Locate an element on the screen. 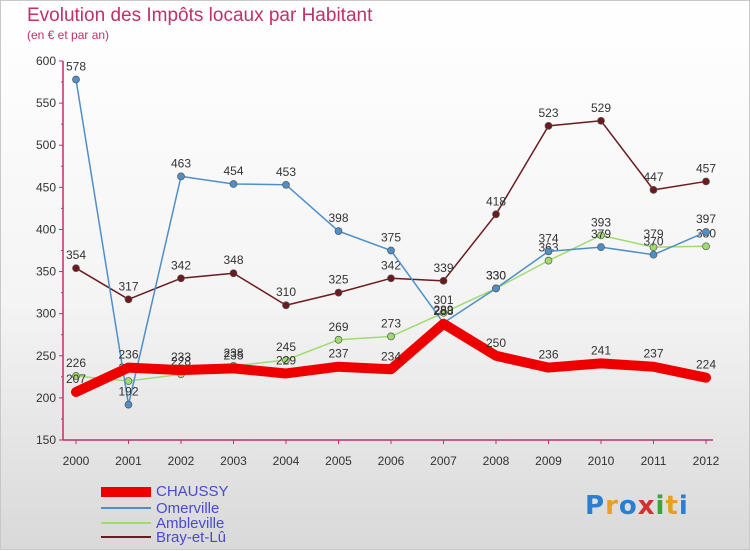 This screenshot has height=551, width=750. data-label: 354 is located at coordinates (76, 255).